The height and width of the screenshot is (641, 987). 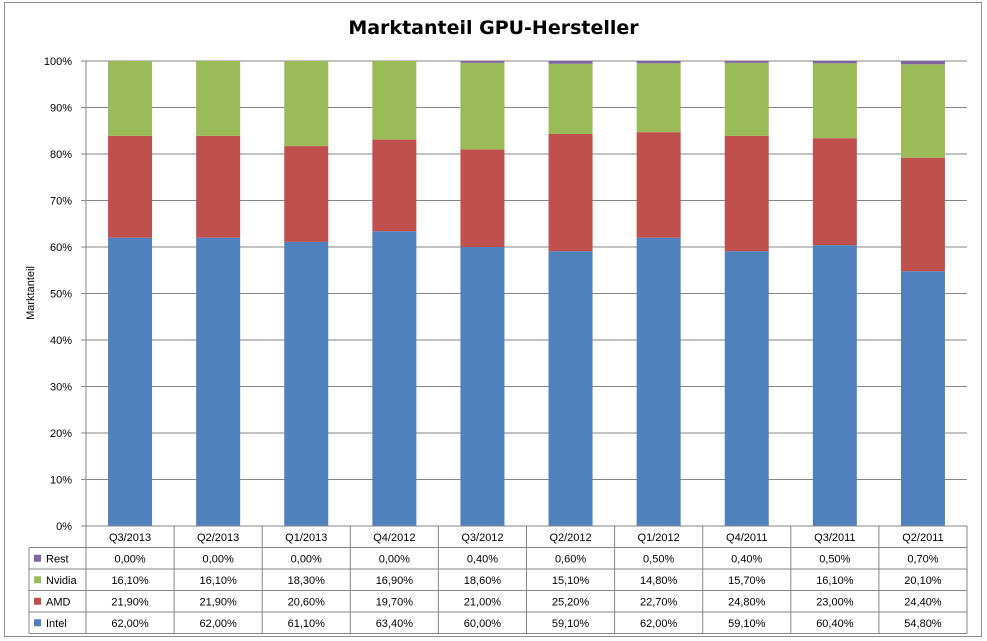 I want to click on x-tick-label: Q2/2012, so click(x=570, y=538).